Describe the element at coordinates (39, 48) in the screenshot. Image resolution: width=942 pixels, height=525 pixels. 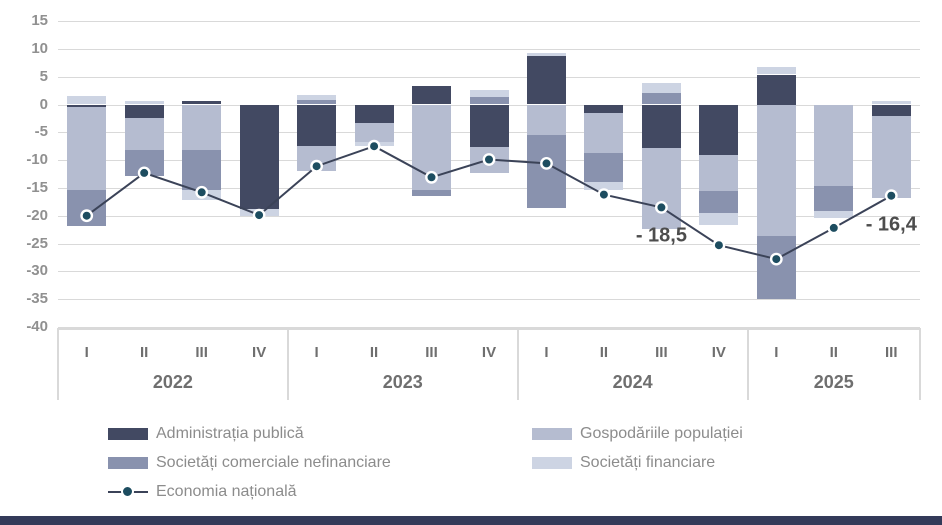
I see `y-tick-label: 10` at that location.